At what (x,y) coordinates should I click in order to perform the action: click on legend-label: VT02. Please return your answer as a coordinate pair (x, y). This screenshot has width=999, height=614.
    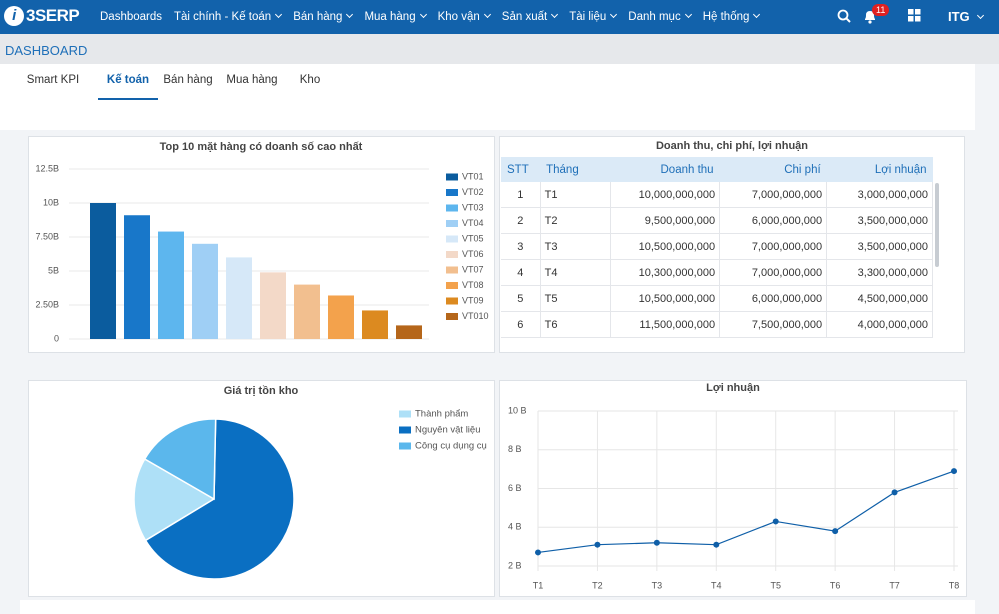
    Looking at the image, I should click on (473, 192).